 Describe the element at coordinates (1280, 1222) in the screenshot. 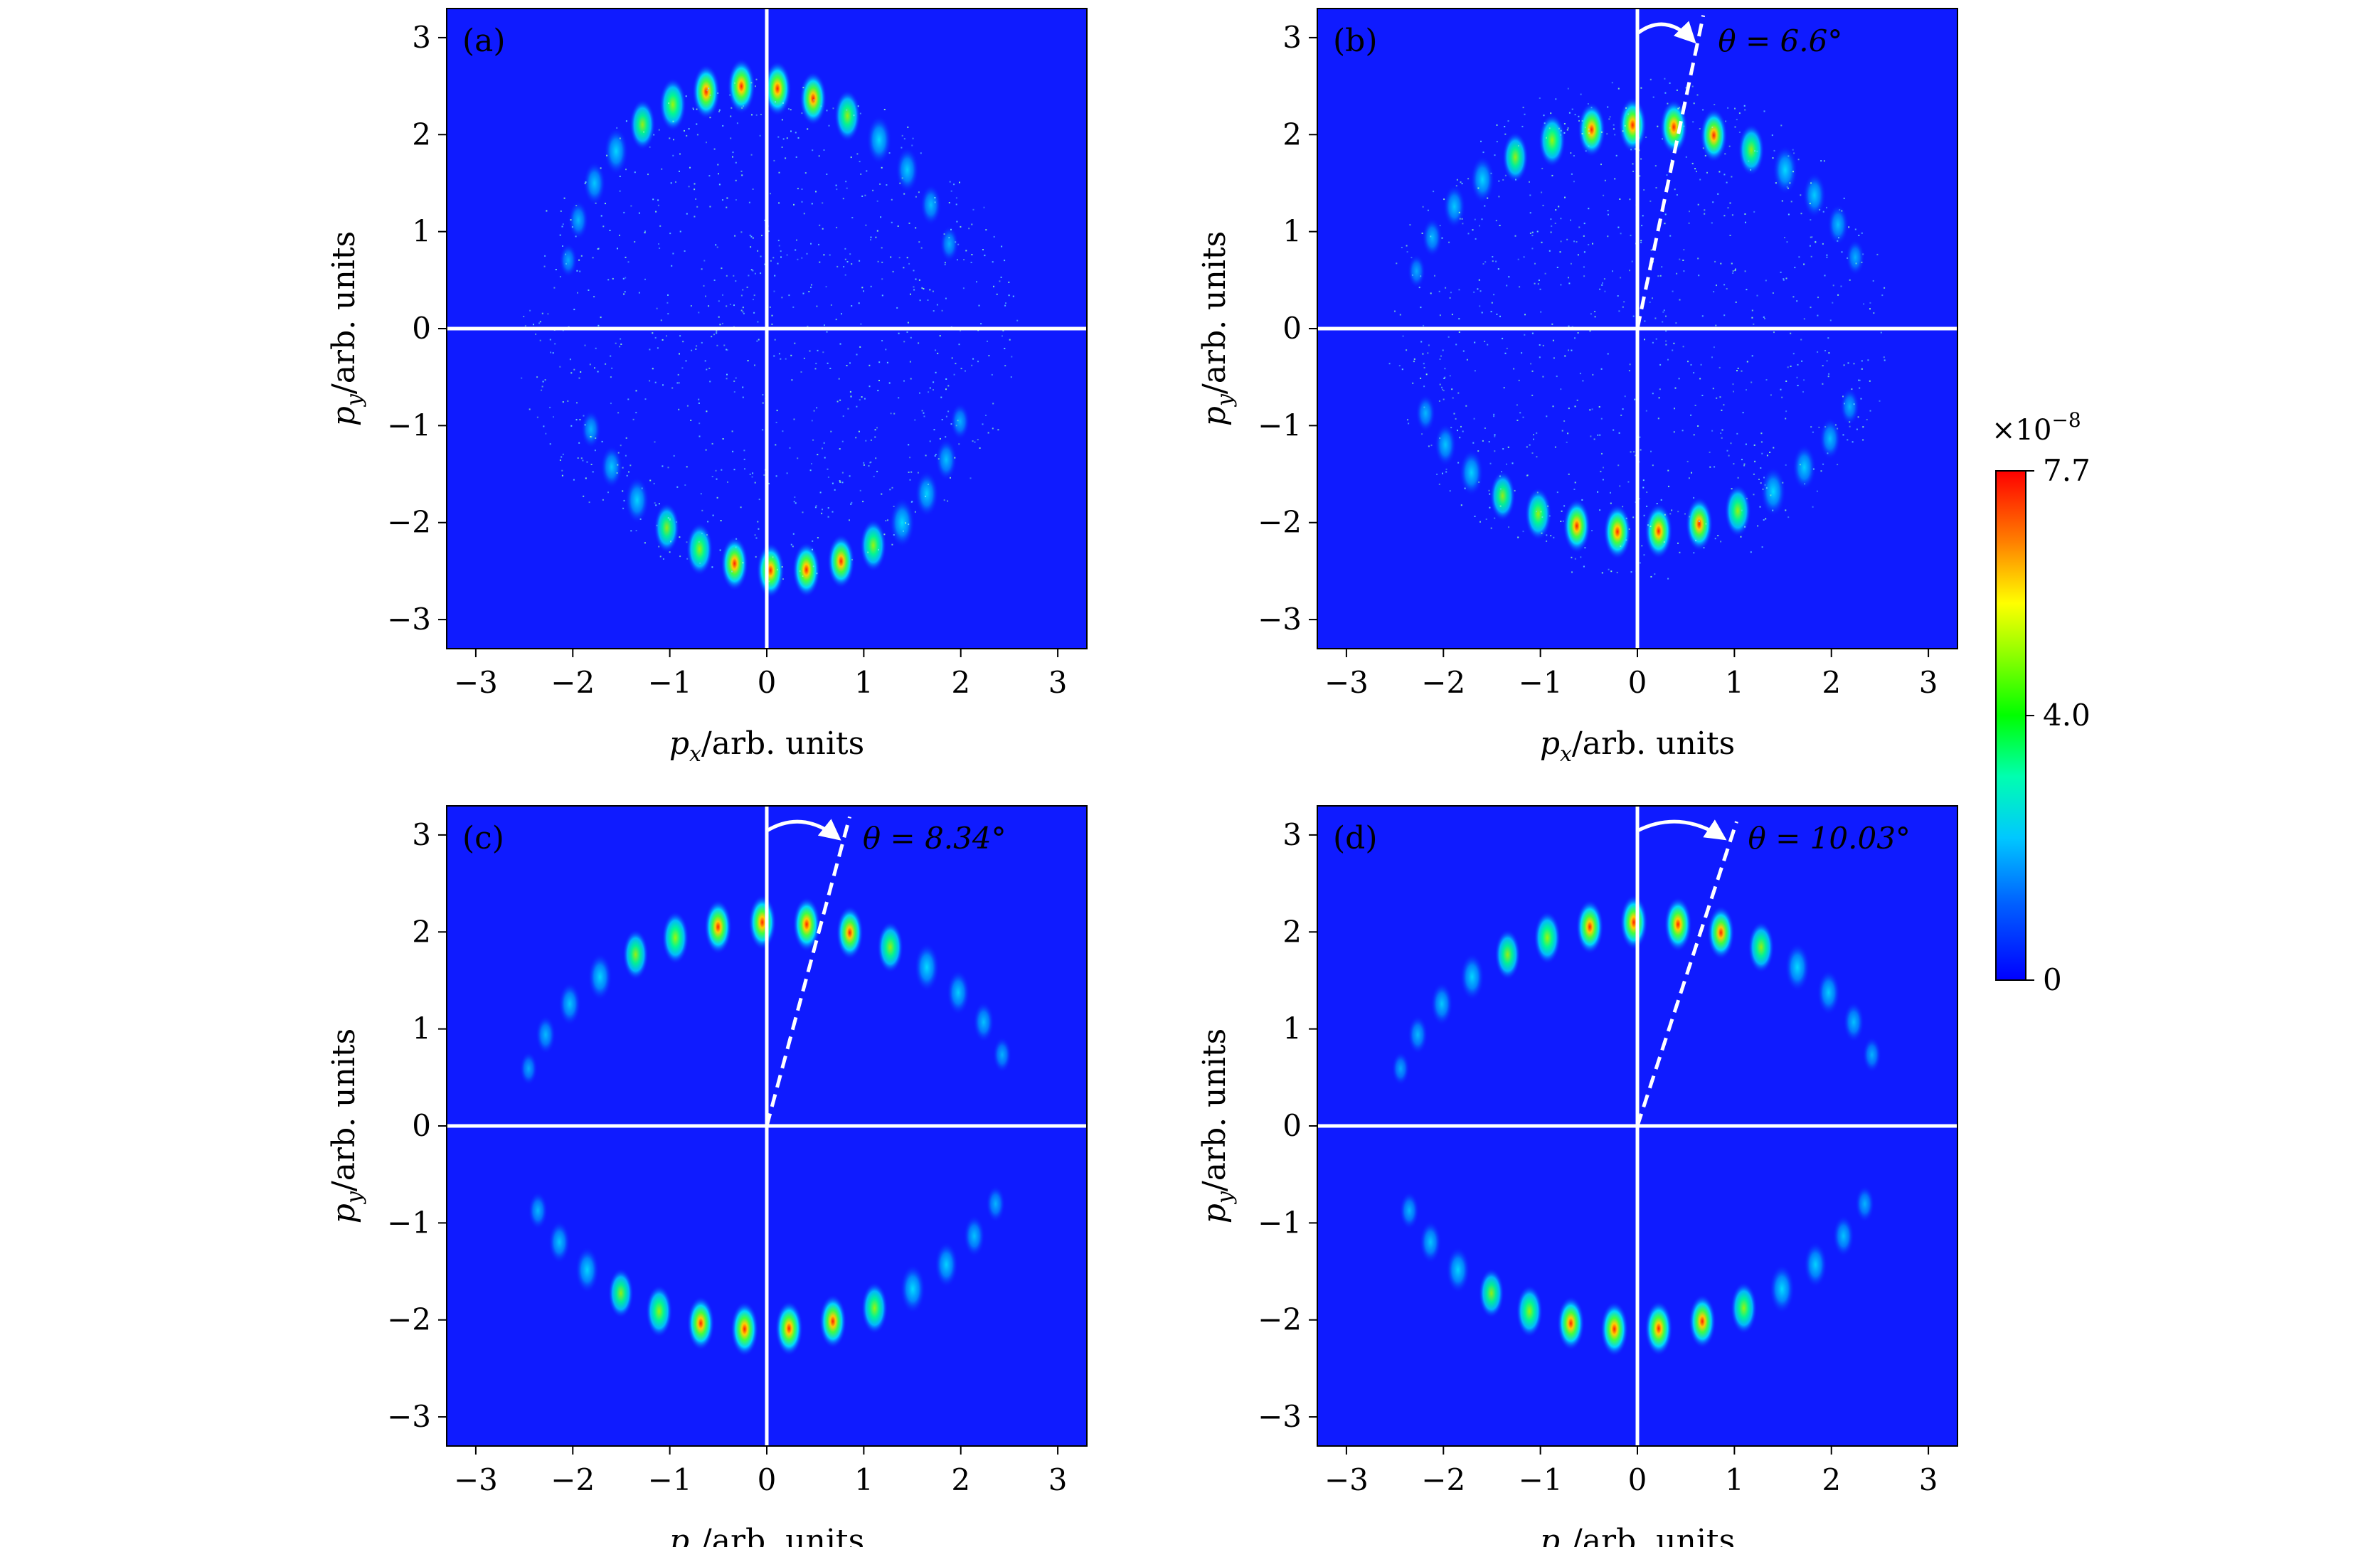

I see `y-tick-label: −1` at that location.